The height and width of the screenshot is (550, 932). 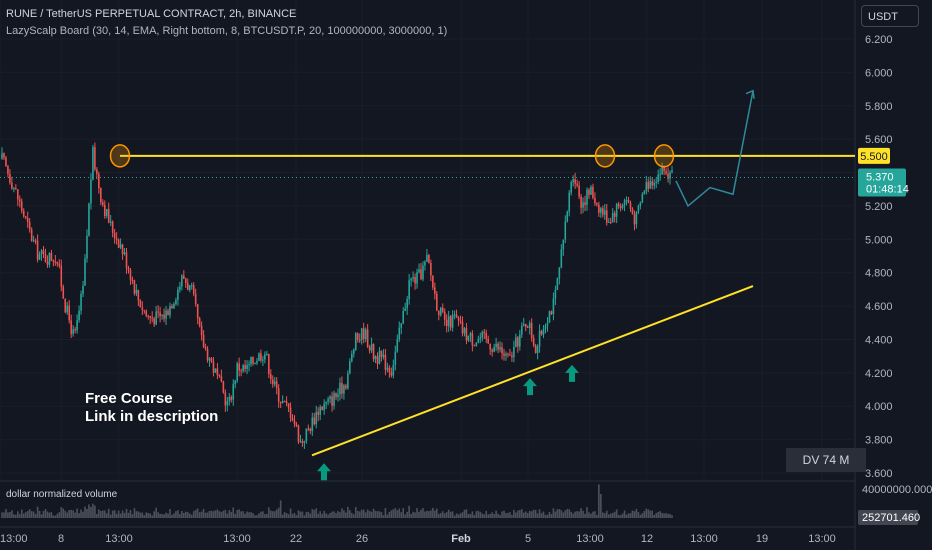 What do you see at coordinates (362, 539) in the screenshot?
I see `x-tick-label: 26` at bounding box center [362, 539].